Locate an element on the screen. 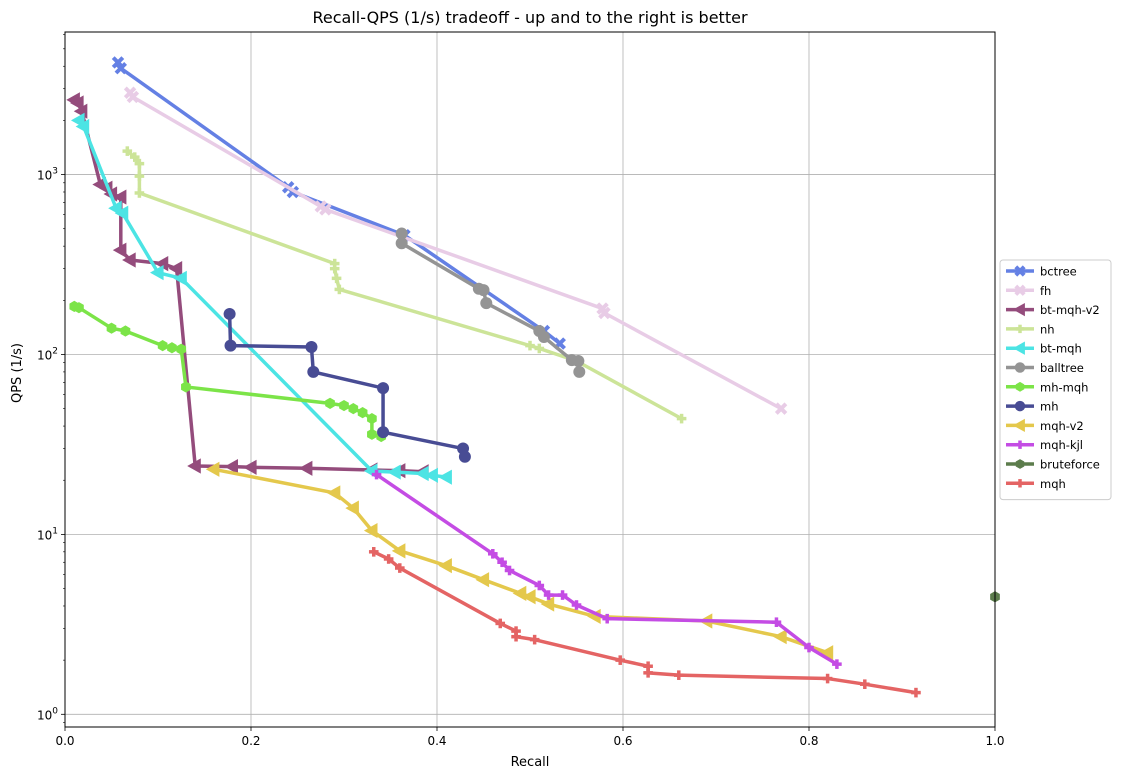  x-tick-label: 0.4 is located at coordinates (436, 741).